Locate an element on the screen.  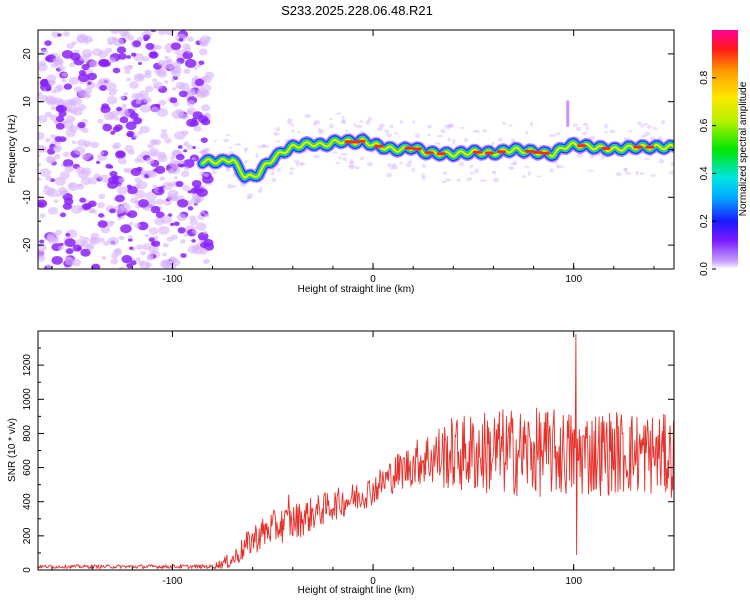
y-tick-label: 200 is located at coordinates (27, 535).